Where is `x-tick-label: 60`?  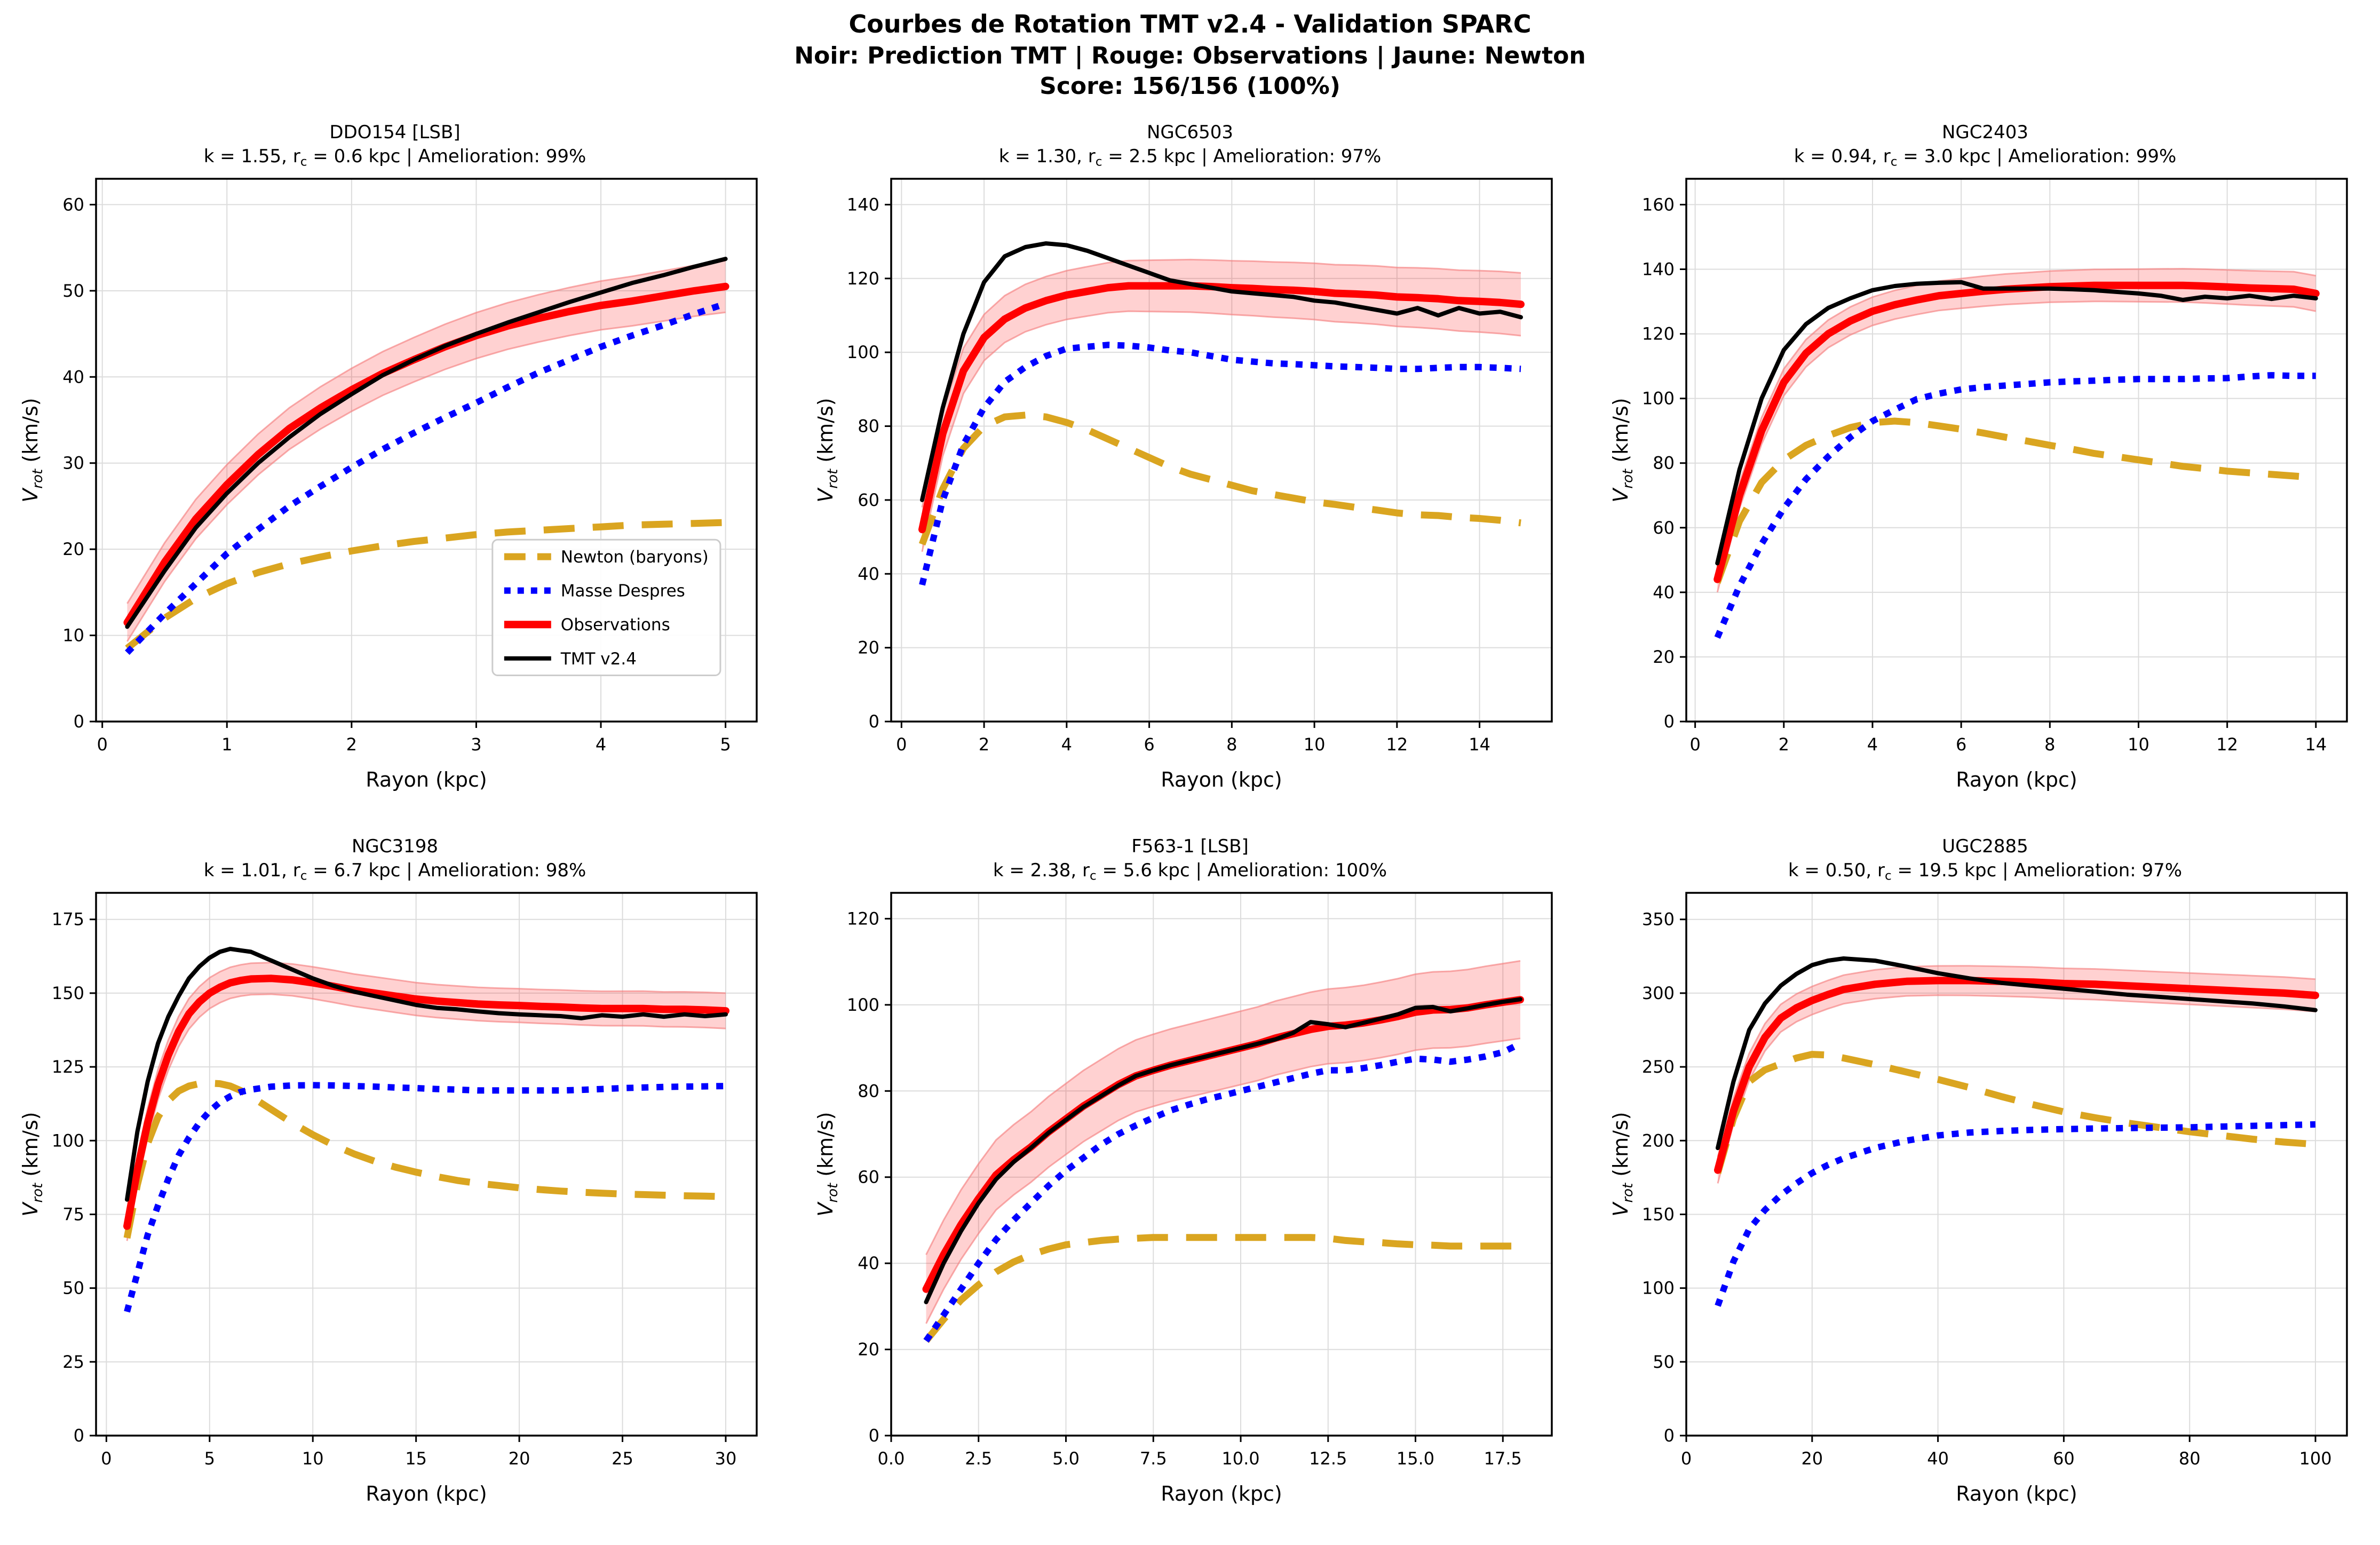
x-tick-label: 60 is located at coordinates (2064, 1458).